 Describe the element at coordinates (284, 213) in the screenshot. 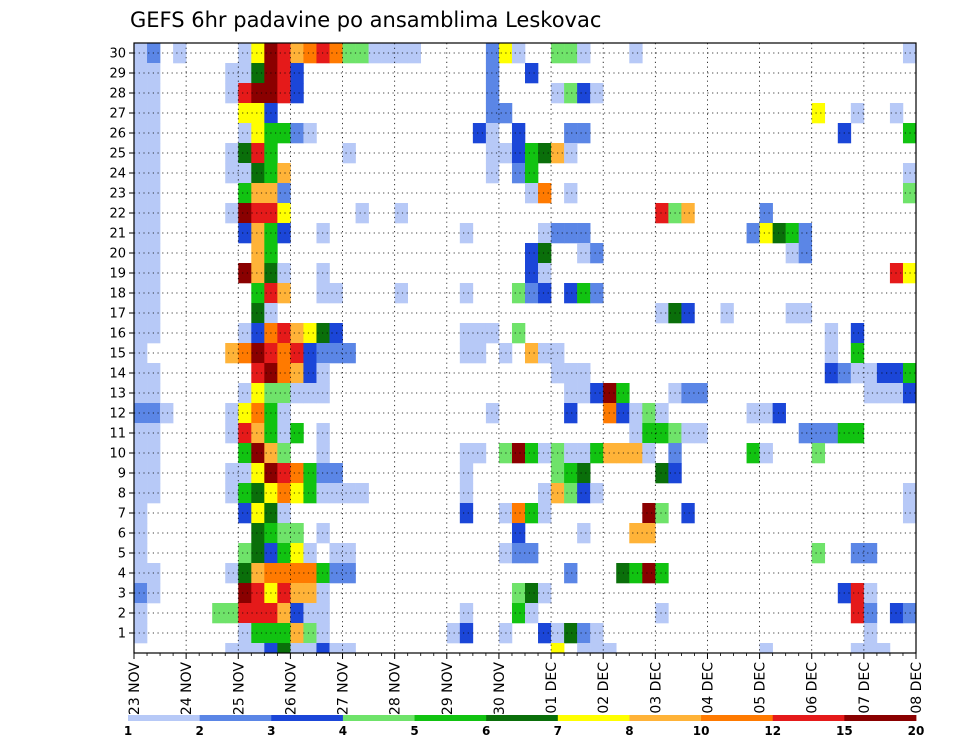

I see `heatmap-cell-m22-c11` at that location.